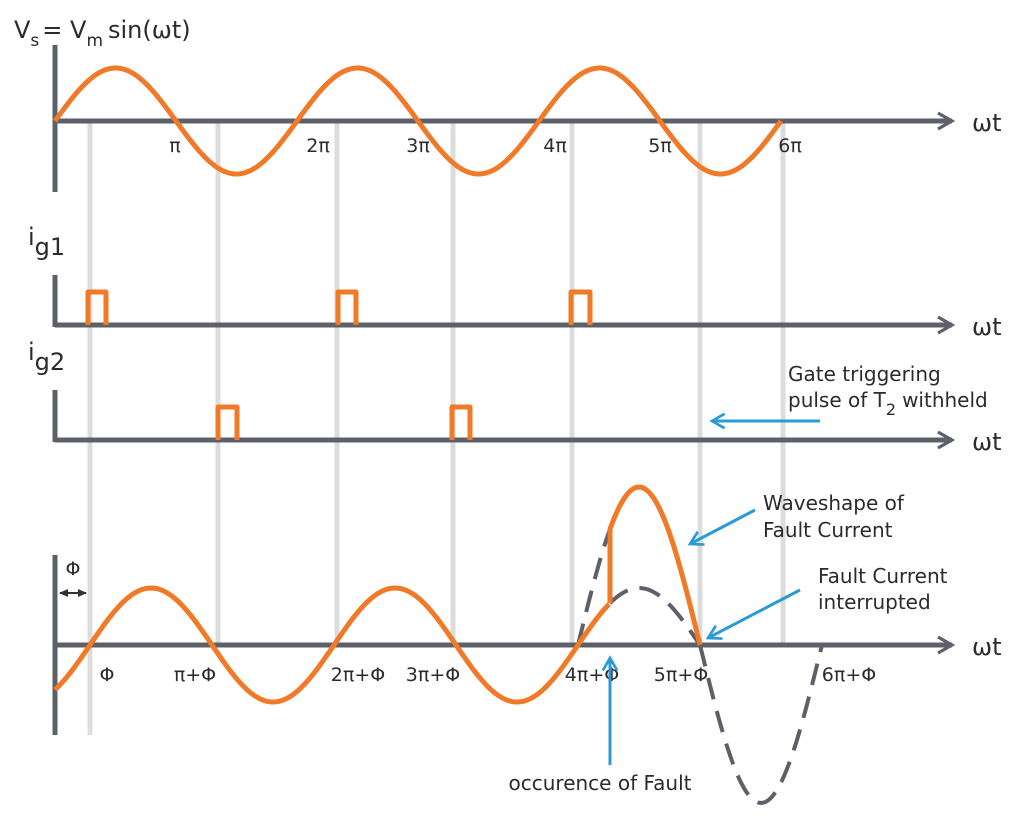  What do you see at coordinates (64, 30) in the screenshot?
I see `text: = V` at bounding box center [64, 30].